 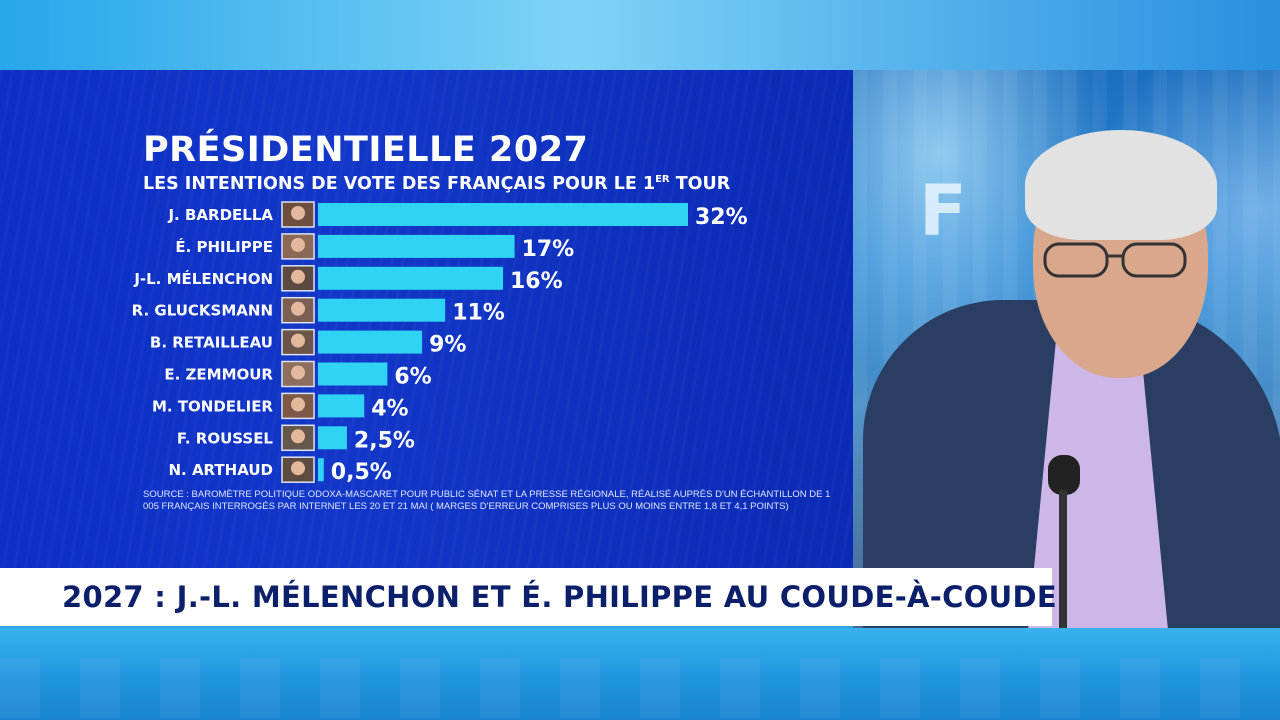 I want to click on guest-hair, so click(x=1121, y=185).